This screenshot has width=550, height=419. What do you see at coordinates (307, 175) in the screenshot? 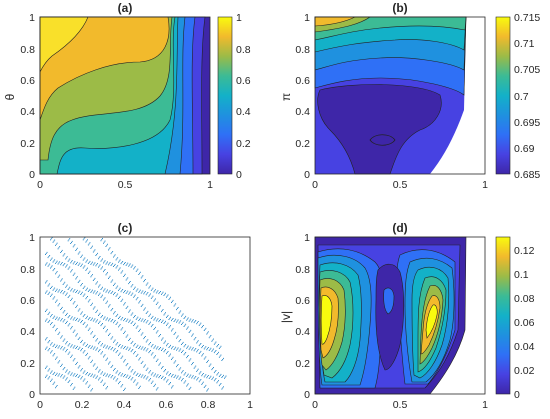
I see `panel-b-ytick-0: 0` at bounding box center [307, 175].